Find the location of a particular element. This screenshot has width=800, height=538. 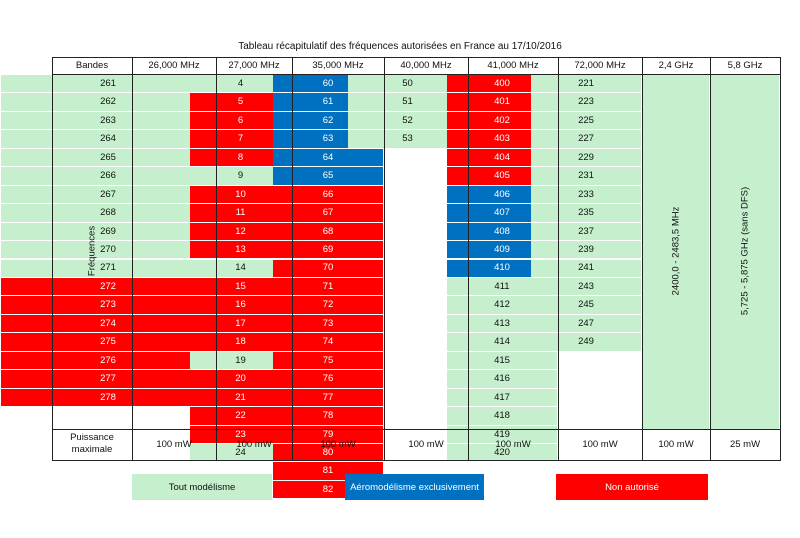

channel-cell: 11 is located at coordinates (240, 213).